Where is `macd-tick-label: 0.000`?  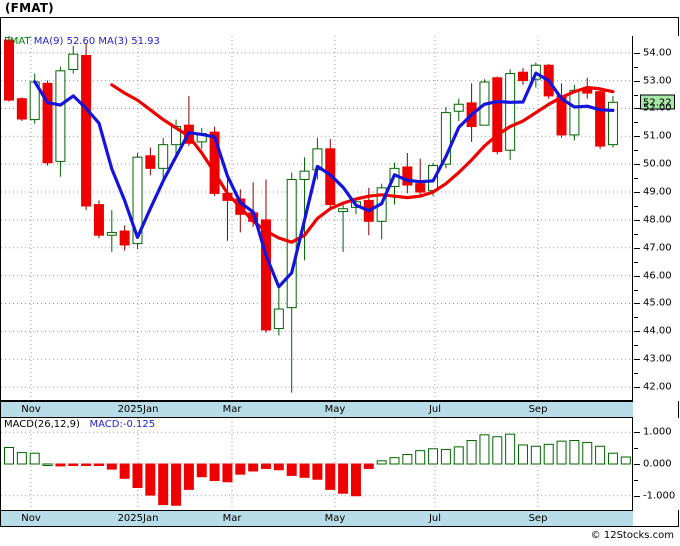
macd-tick-label: 0.000 is located at coordinates (657, 464).